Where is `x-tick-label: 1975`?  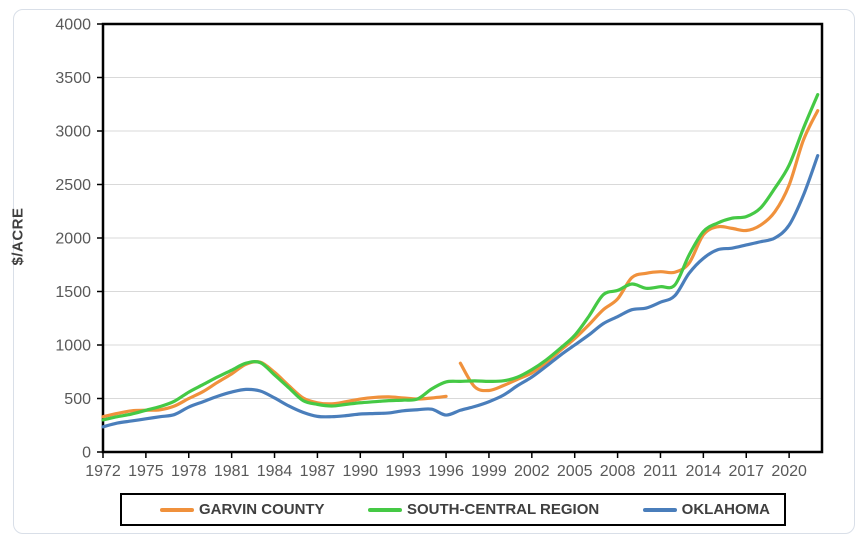 x-tick-label: 1975 is located at coordinates (146, 471).